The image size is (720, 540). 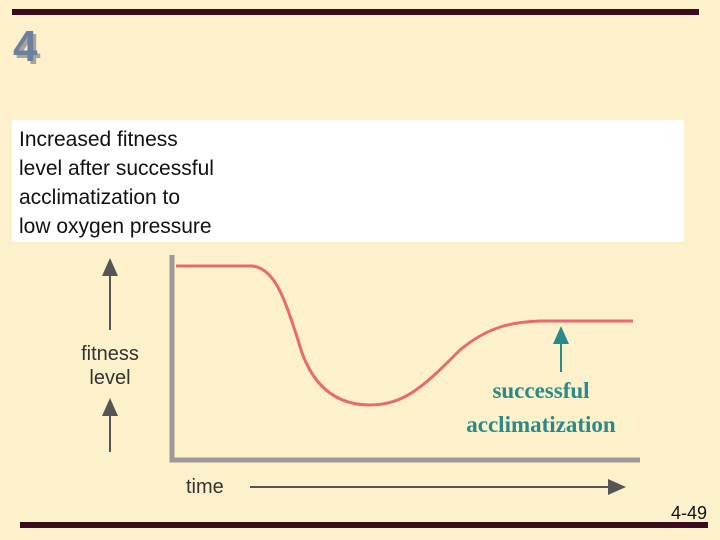 I want to click on bottom-bar, so click(x=364, y=525).